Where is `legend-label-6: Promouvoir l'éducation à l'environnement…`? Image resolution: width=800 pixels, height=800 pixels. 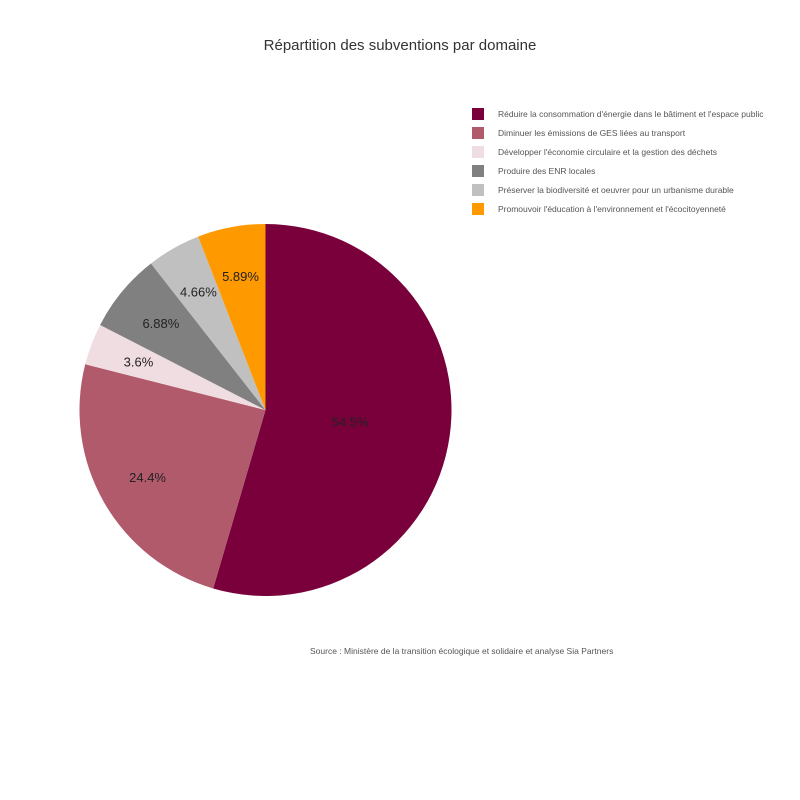 legend-label-6: Promouvoir l'éducation à l'environnement… is located at coordinates (612, 209).